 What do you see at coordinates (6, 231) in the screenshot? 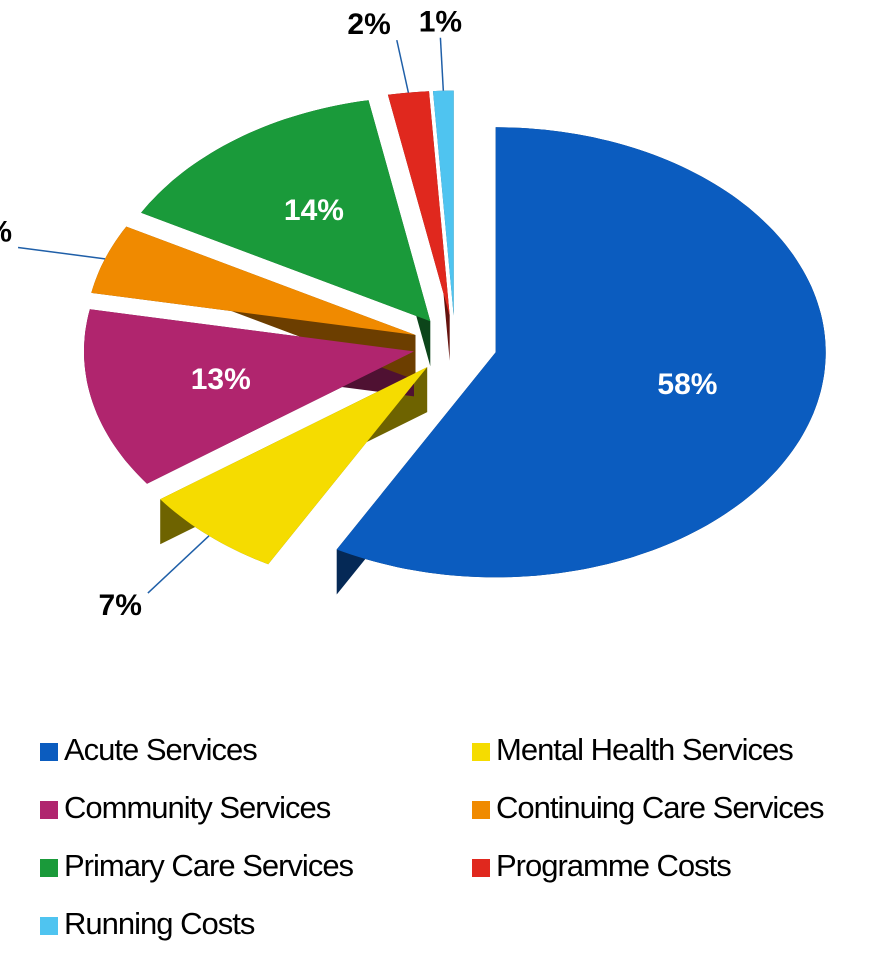
I see `data-label: 5%` at bounding box center [6, 231].